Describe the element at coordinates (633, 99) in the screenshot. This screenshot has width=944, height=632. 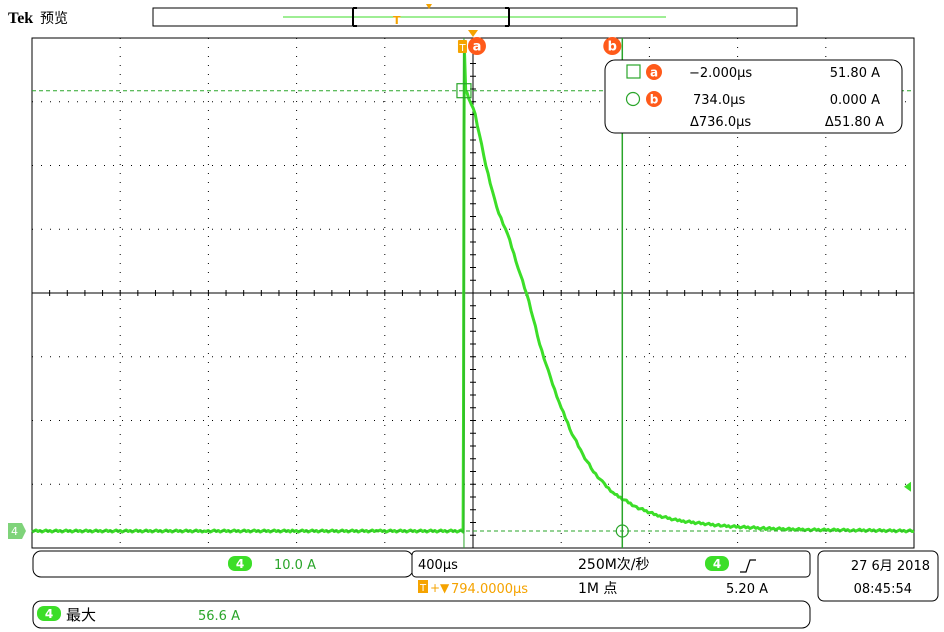
I see `cursor-b-circle-icon` at that location.